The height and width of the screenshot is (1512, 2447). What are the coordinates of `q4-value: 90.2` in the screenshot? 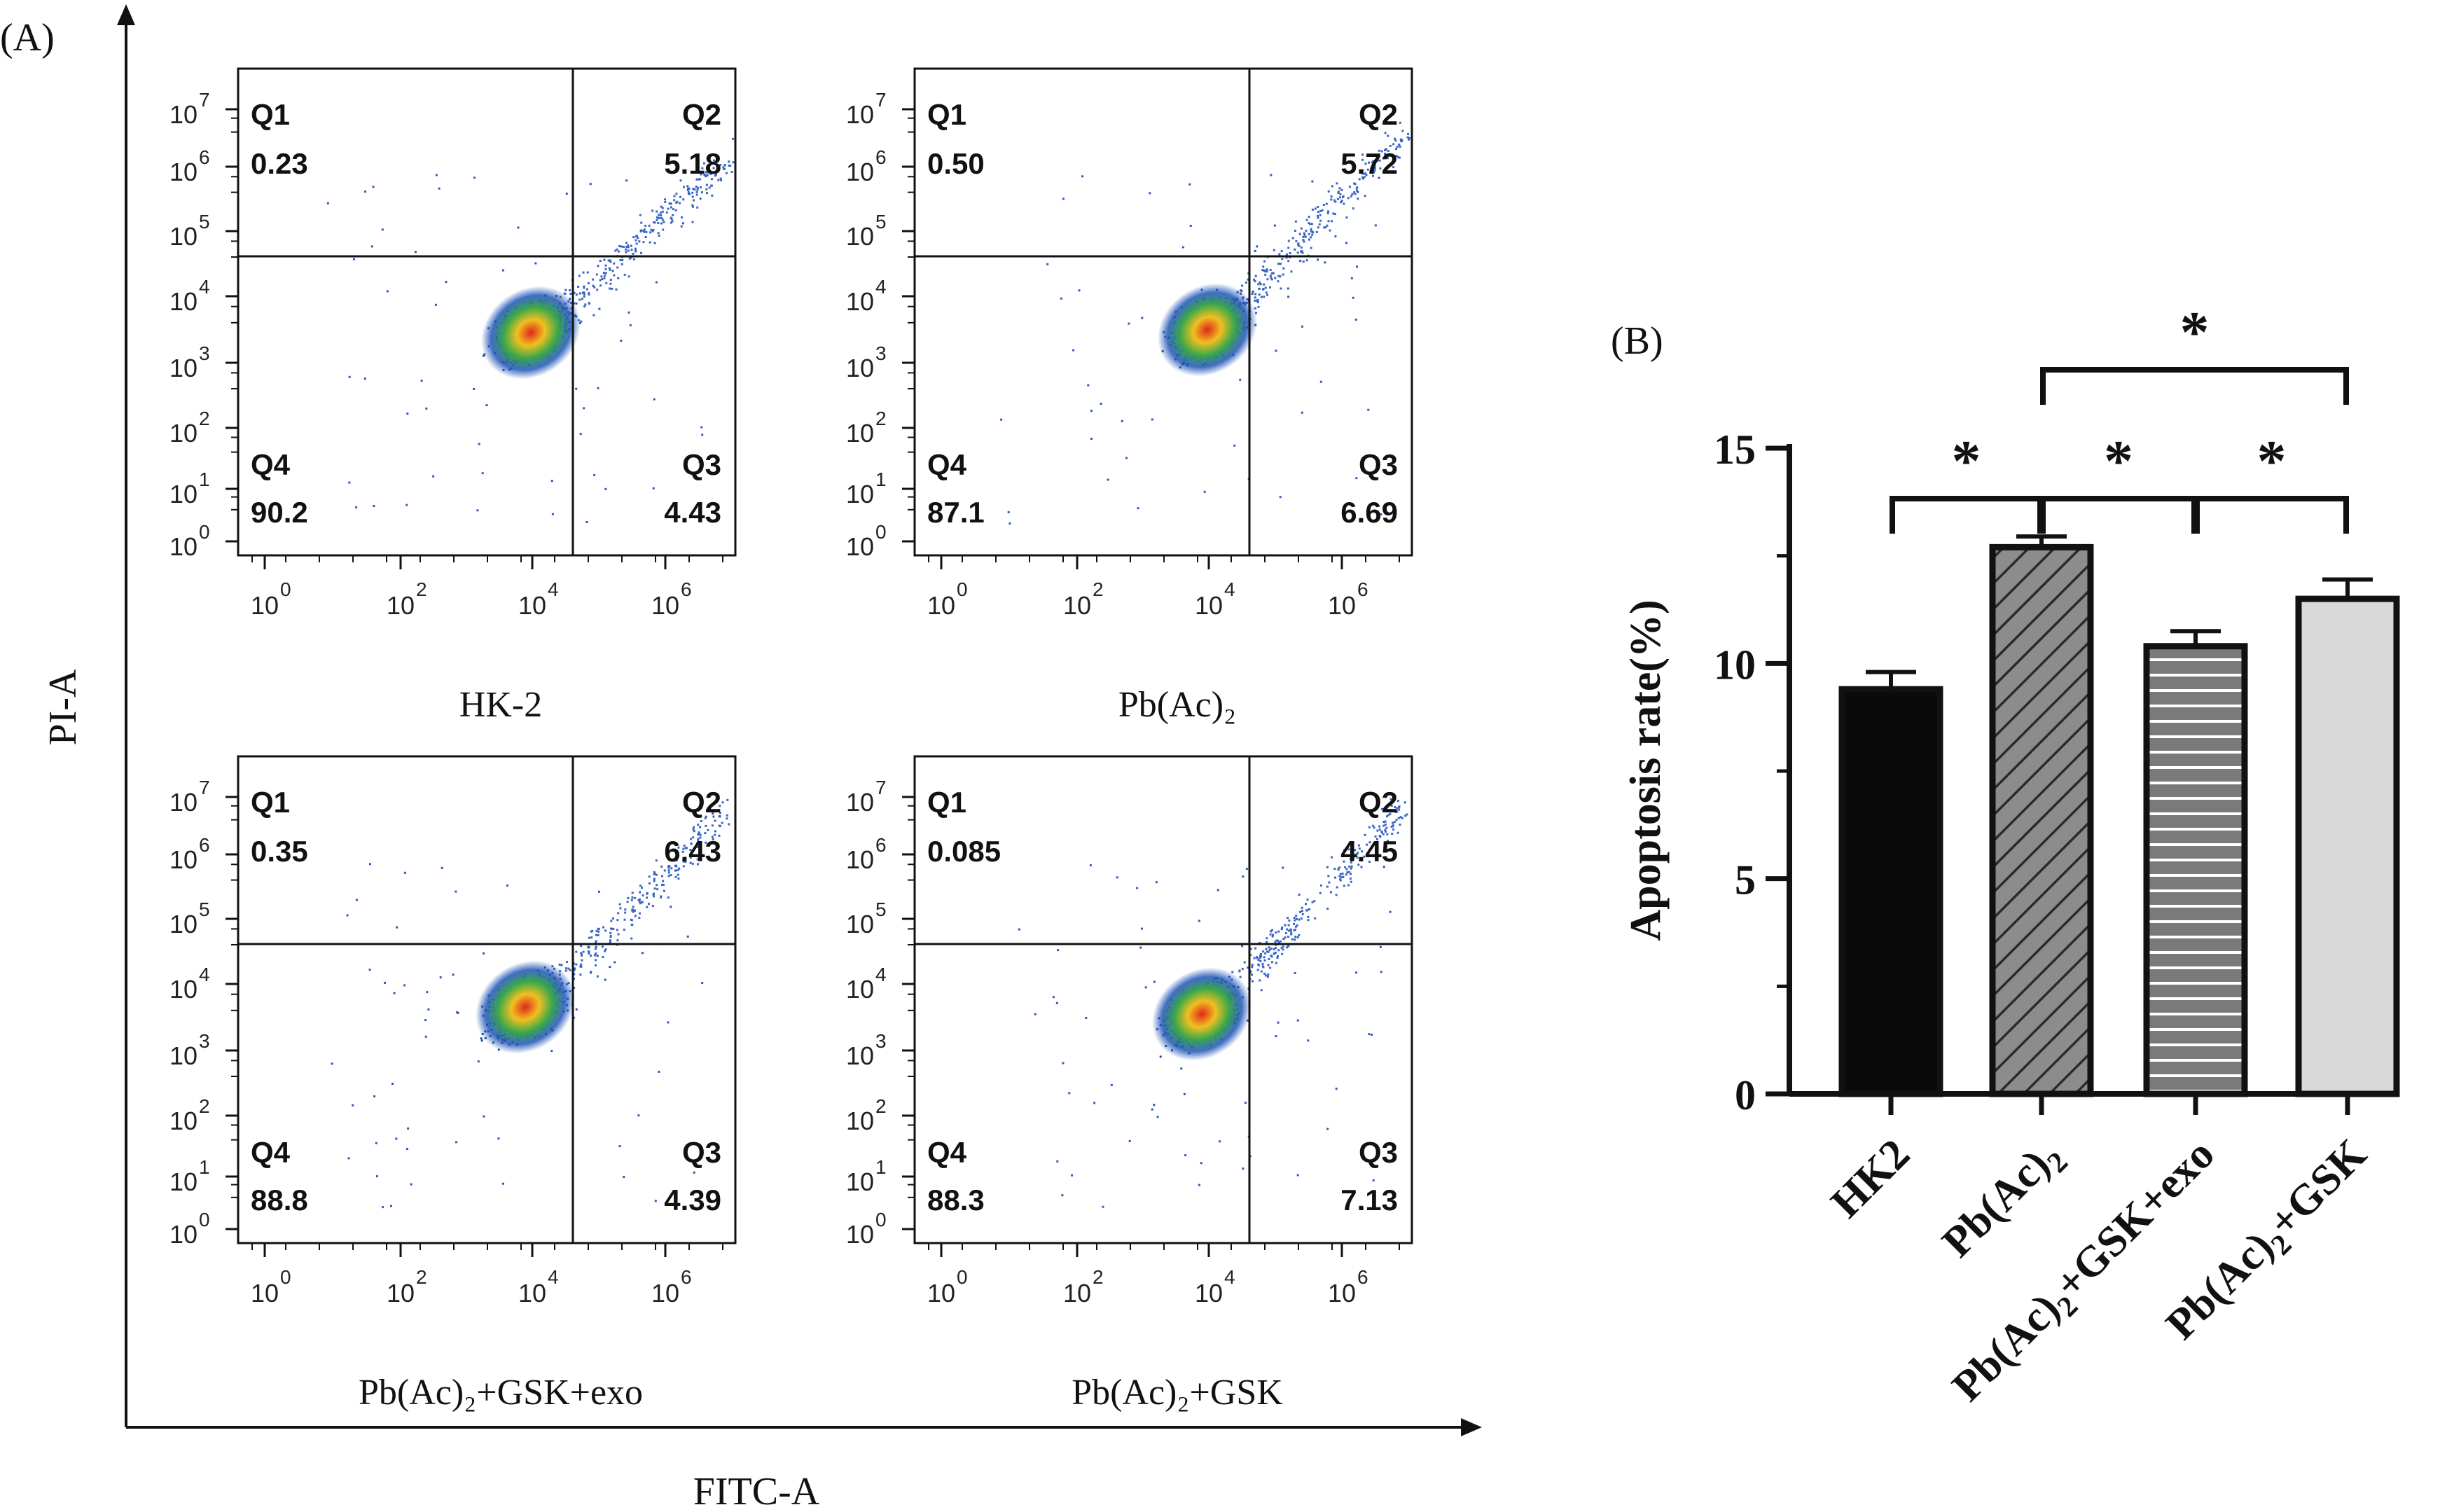 It's located at (279, 512).